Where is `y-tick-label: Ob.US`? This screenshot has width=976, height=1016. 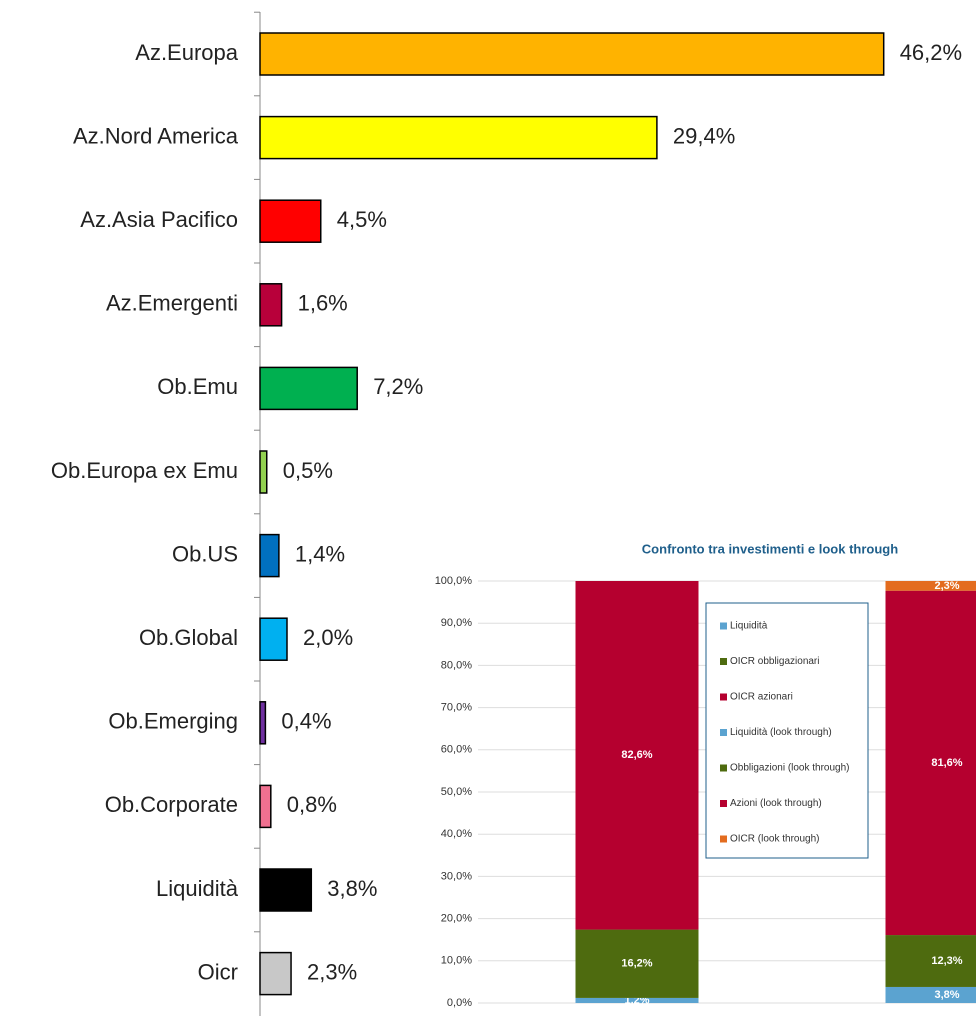
y-tick-label: Ob.US is located at coordinates (205, 553).